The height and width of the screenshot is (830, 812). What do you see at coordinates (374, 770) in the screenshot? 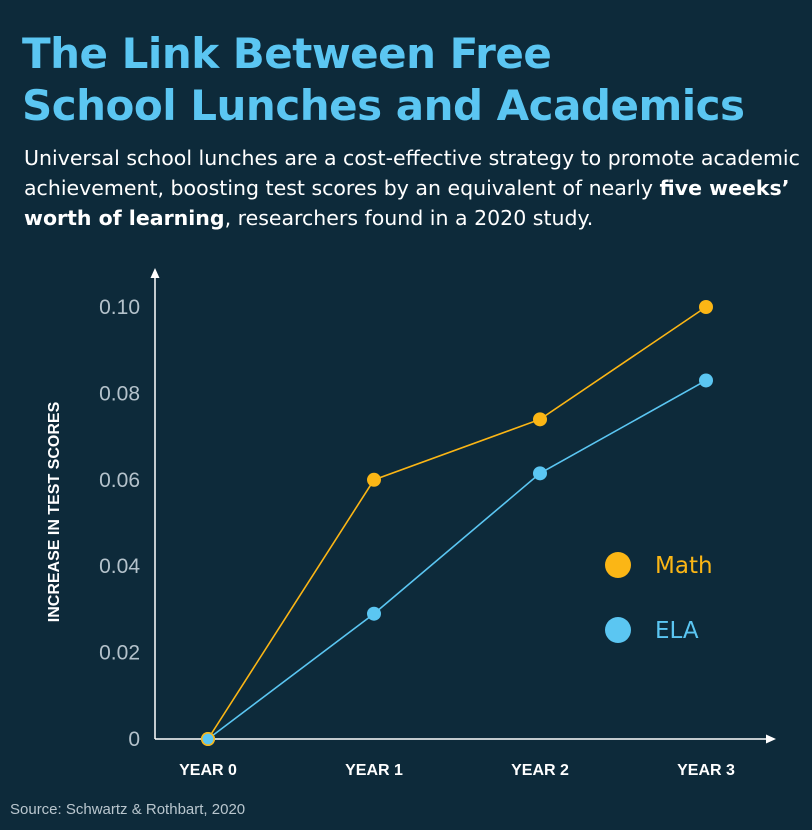
I see `x-tick-label: YEAR 1` at bounding box center [374, 770].